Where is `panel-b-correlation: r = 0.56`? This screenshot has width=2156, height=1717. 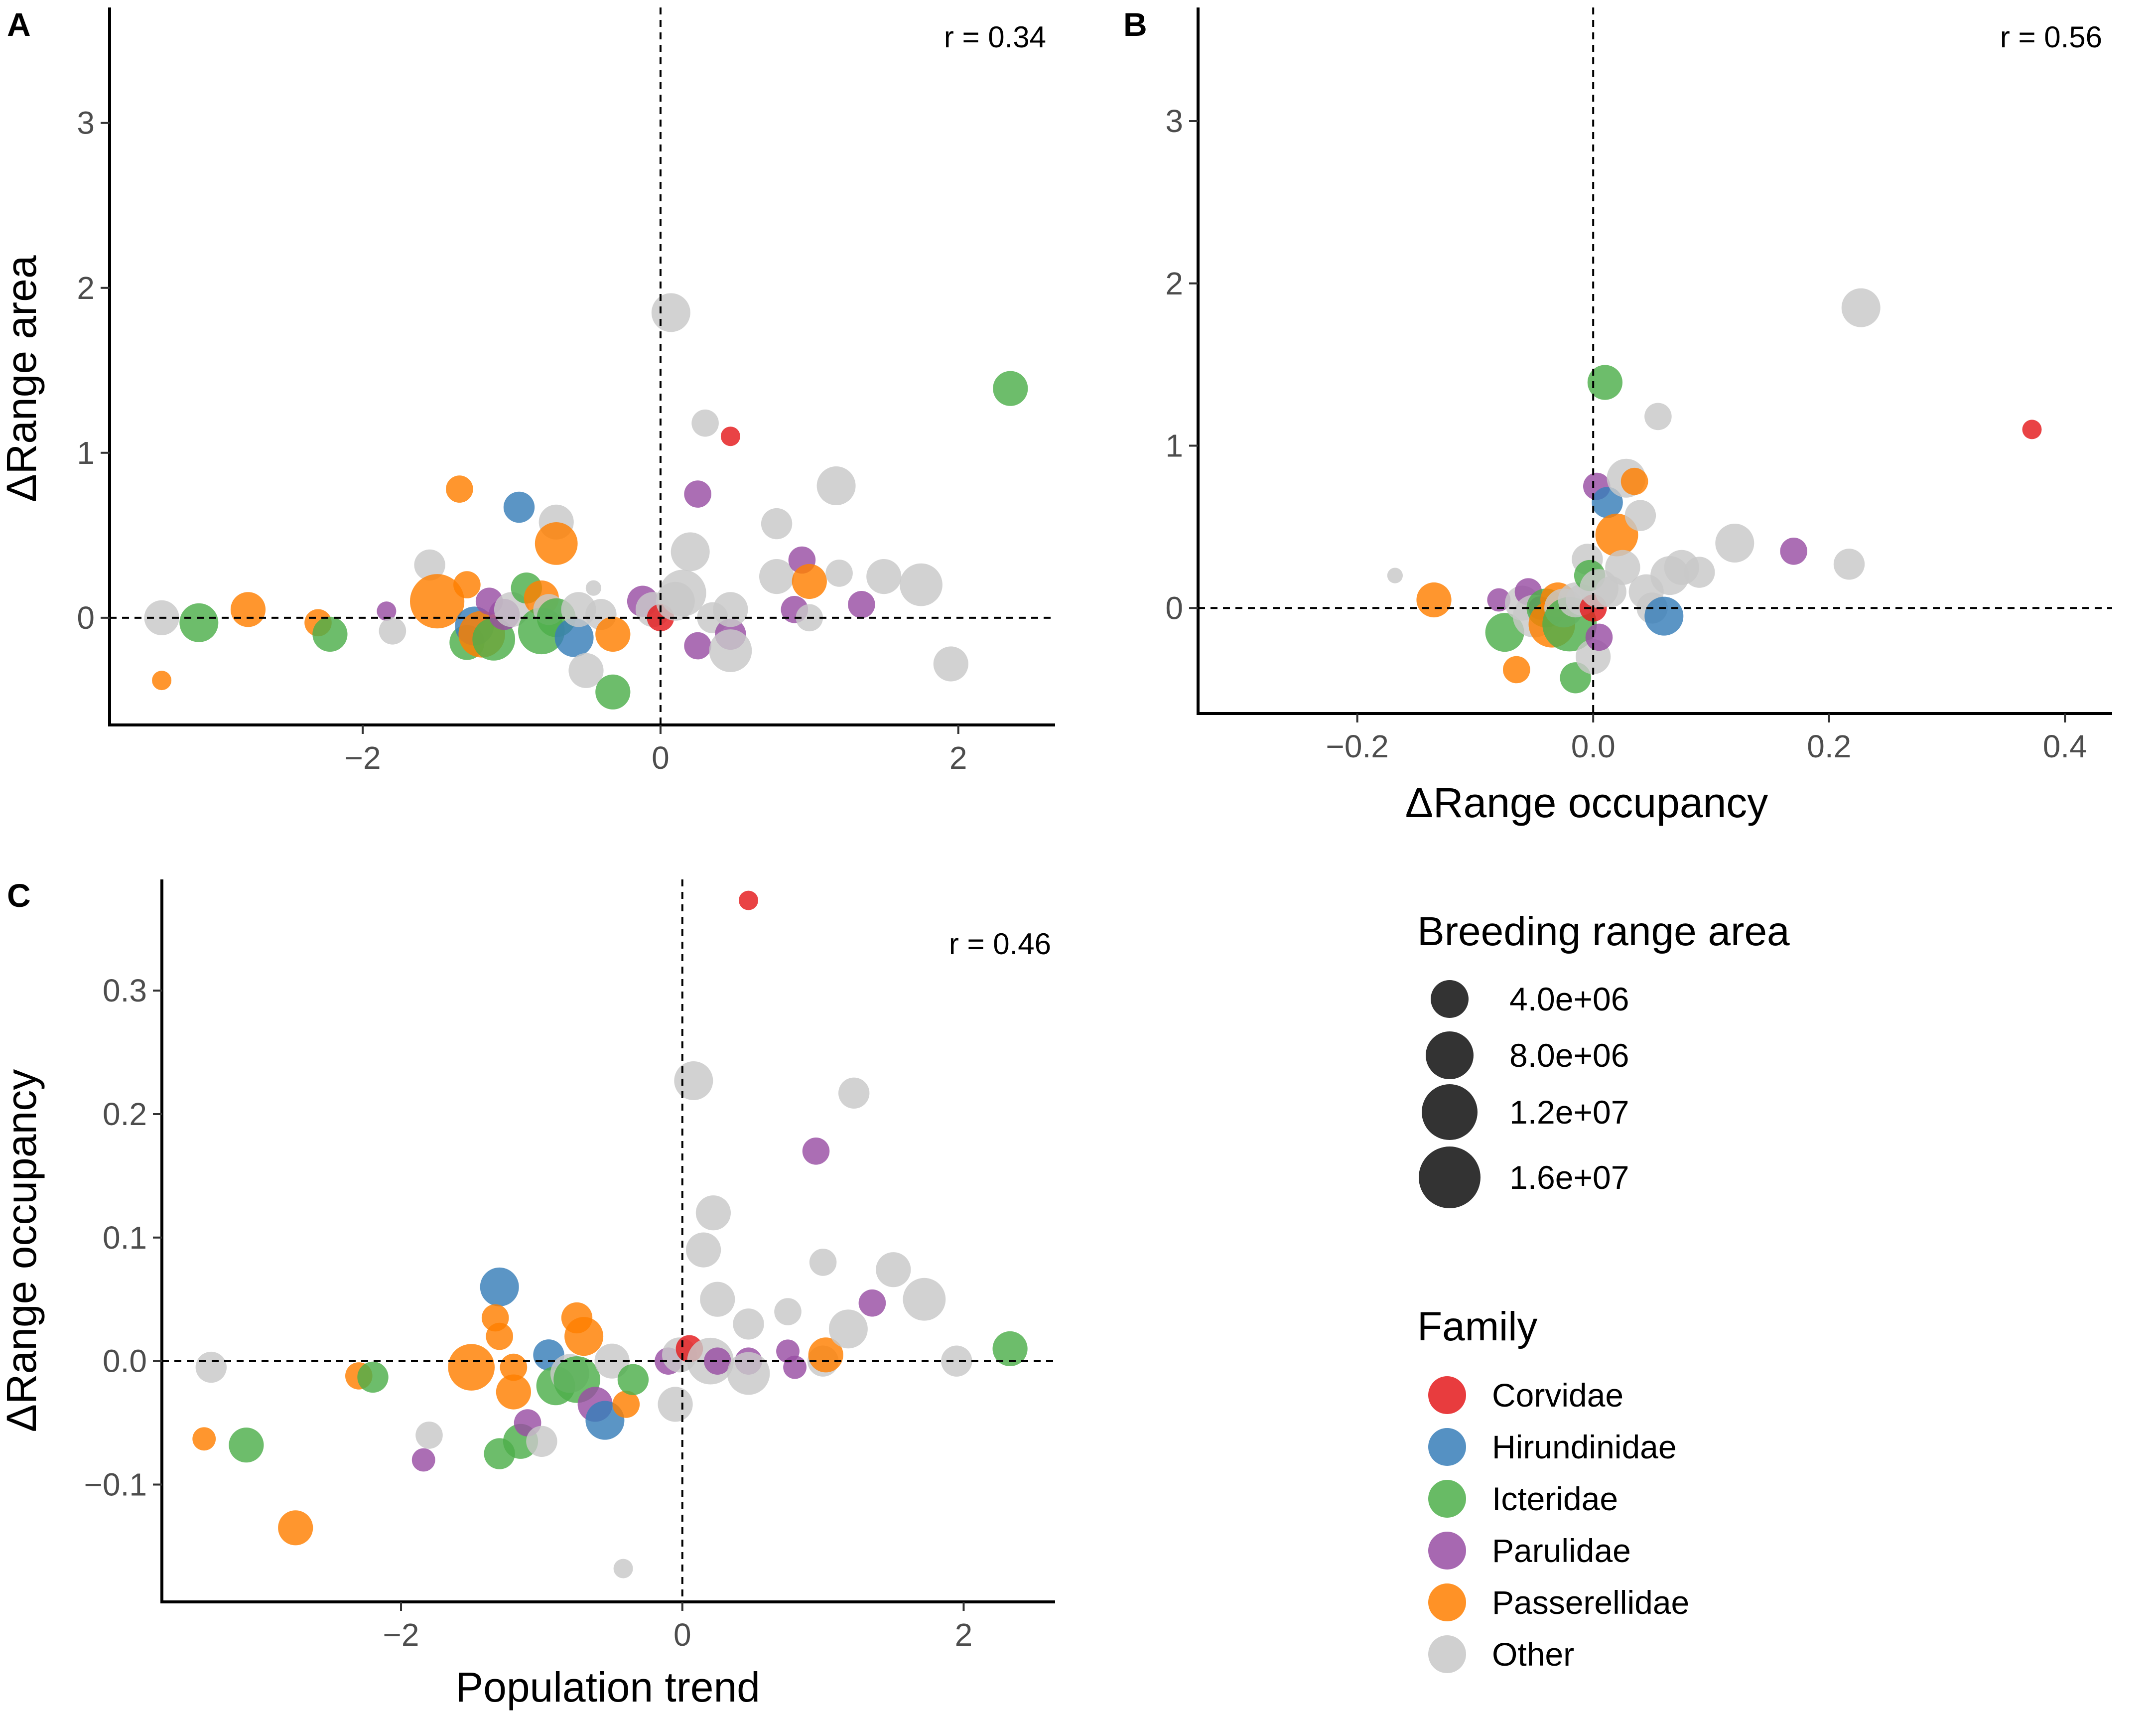
panel-b-correlation: r = 0.56 is located at coordinates (2051, 37).